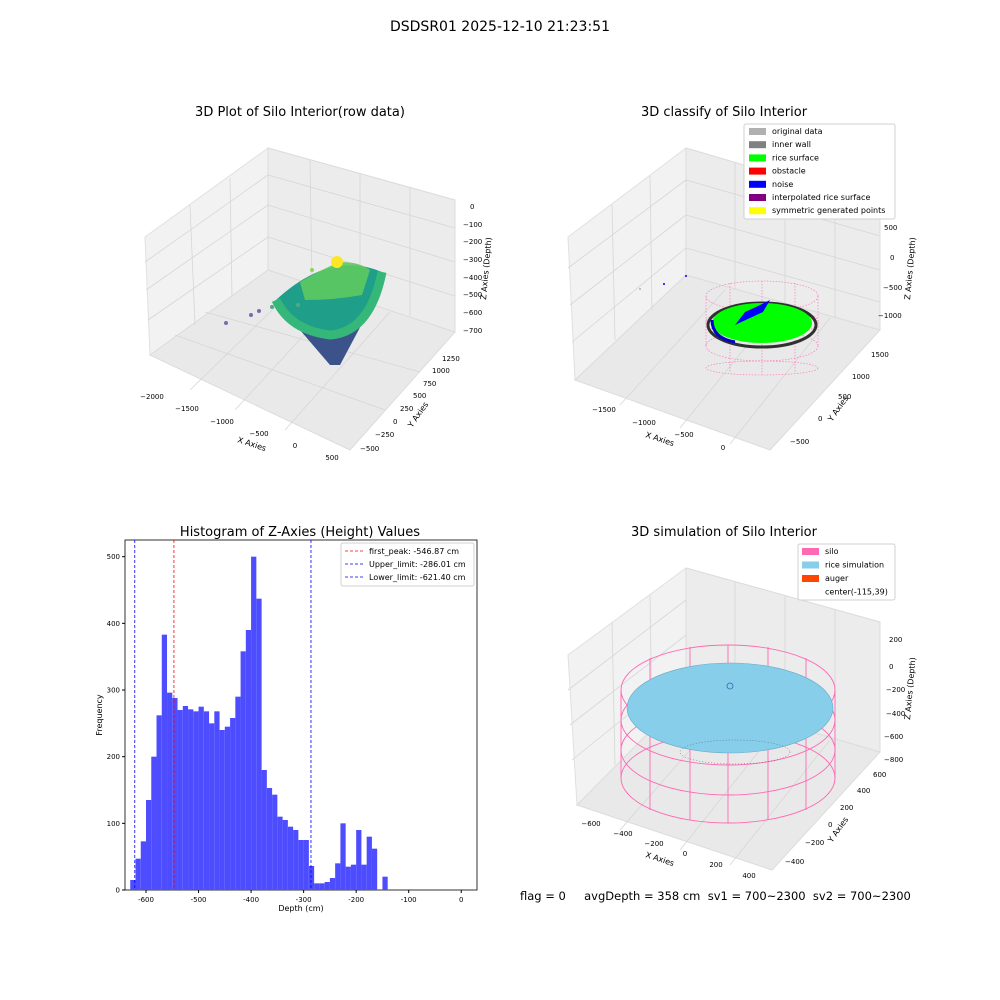 Image resolution: width=1000 pixels, height=1000 pixels. What do you see at coordinates (895, 714) in the screenshot?
I see `simulation-3d-z-tick: −400` at bounding box center [895, 714].